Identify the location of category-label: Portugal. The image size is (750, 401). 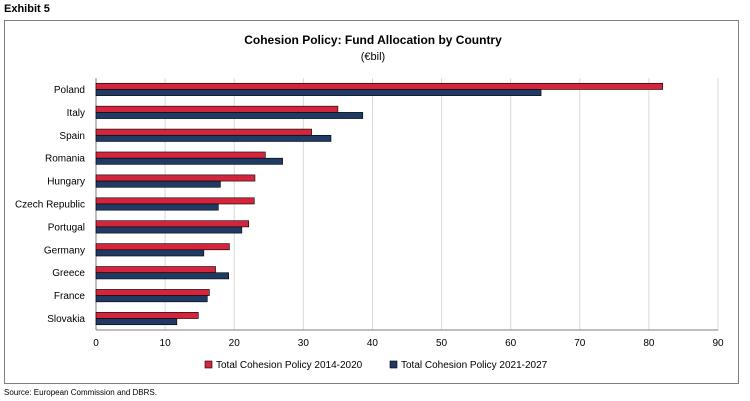
(66, 227).